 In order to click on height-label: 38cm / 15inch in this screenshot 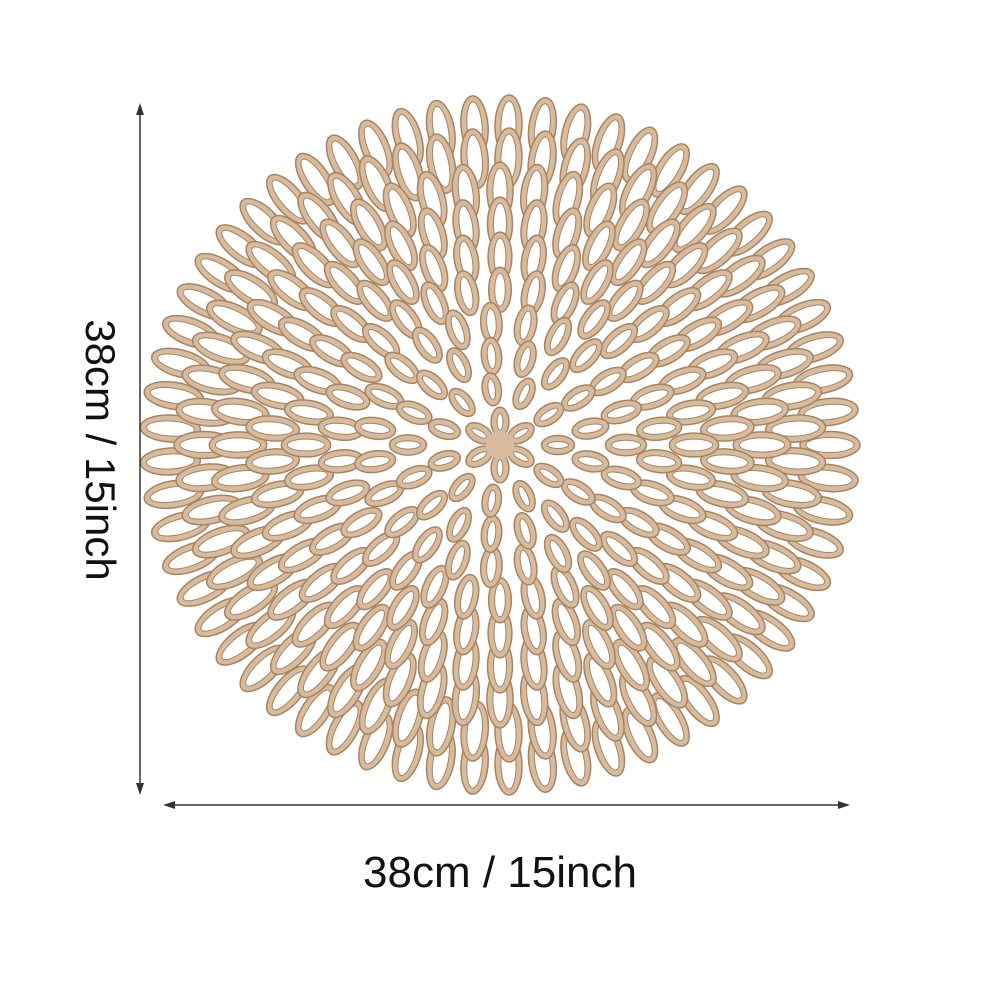, I will do `click(100, 450)`.